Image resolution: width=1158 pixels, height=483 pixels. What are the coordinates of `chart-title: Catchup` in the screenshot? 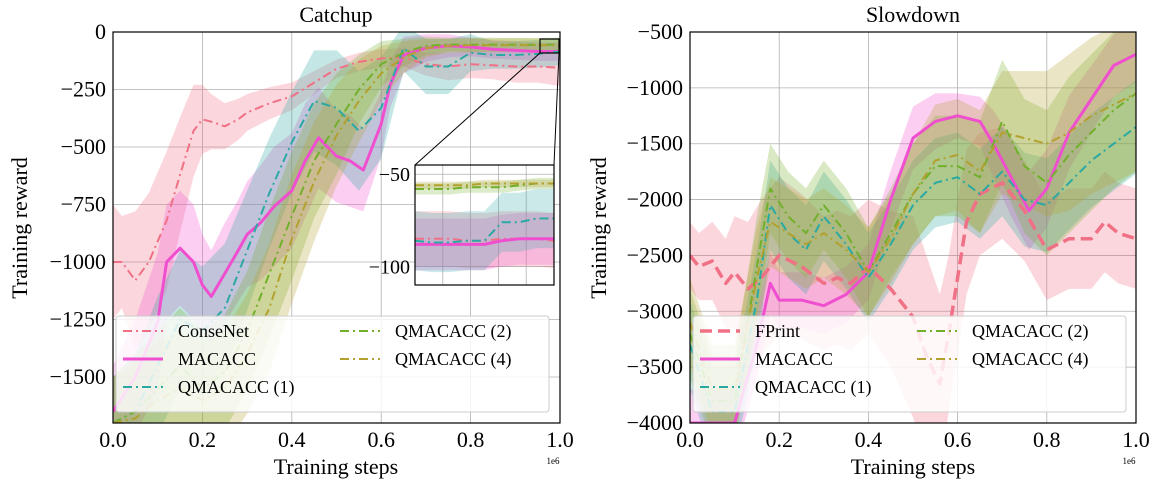 It's located at (335, 14).